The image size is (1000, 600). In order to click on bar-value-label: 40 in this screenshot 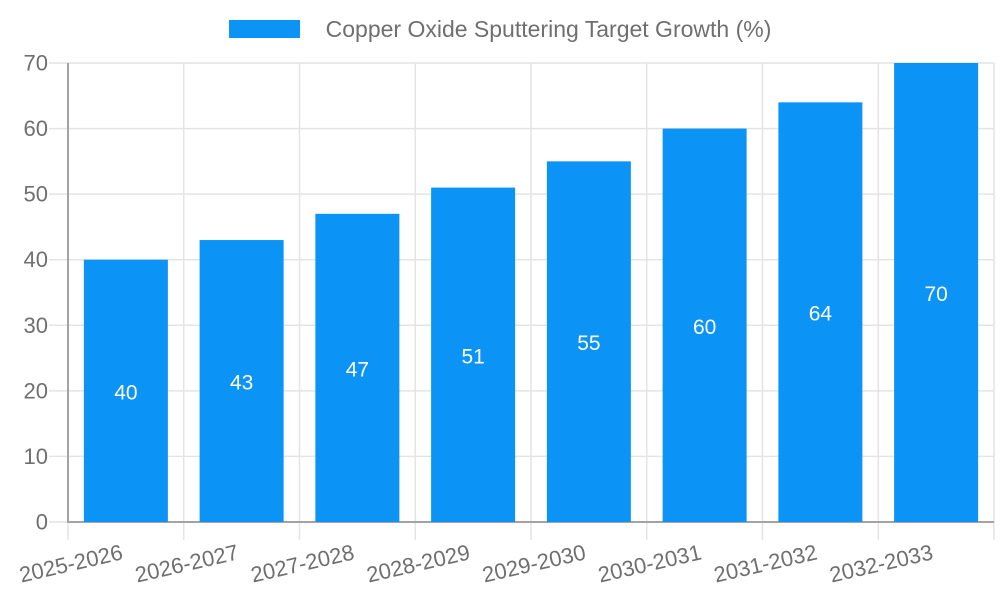, I will do `click(125, 392)`.